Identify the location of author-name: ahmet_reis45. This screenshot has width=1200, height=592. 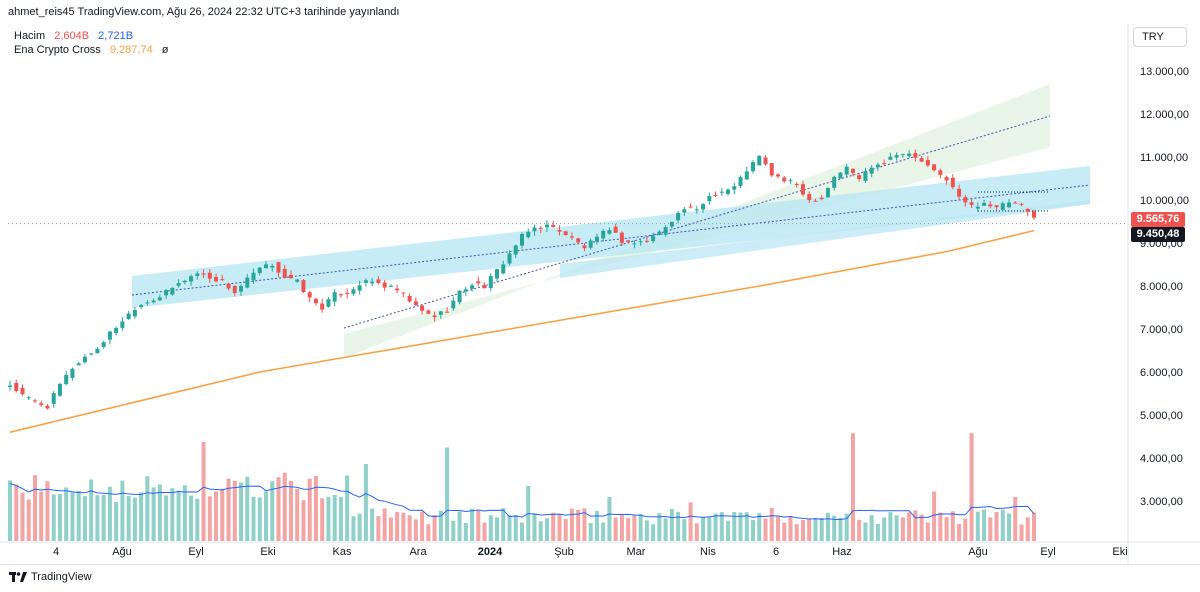
(41, 12).